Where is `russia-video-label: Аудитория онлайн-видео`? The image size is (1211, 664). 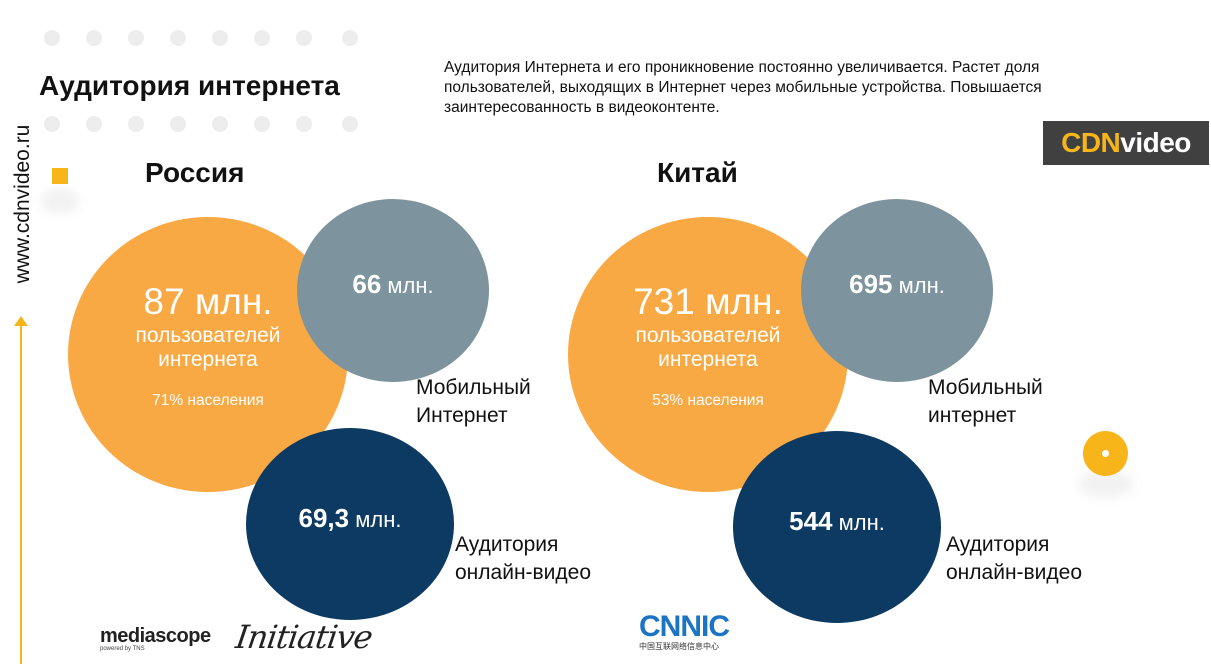 russia-video-label: Аудитория онлайн-видео is located at coordinates (523, 558).